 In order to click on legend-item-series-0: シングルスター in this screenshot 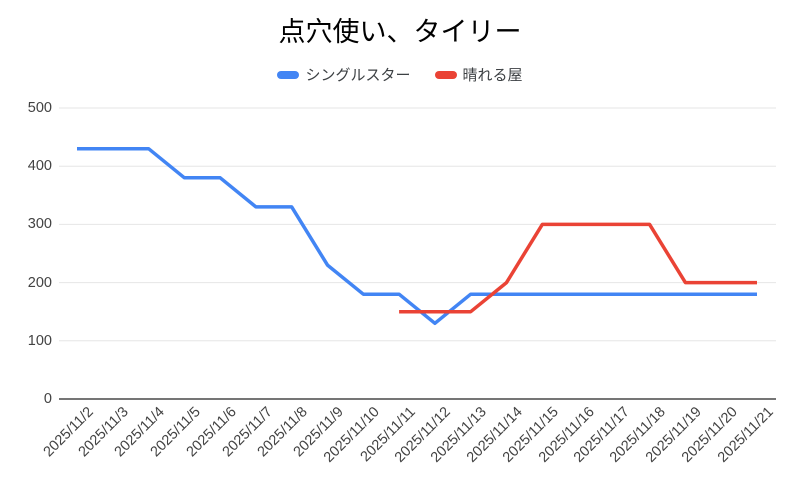, I will do `click(344, 74)`.